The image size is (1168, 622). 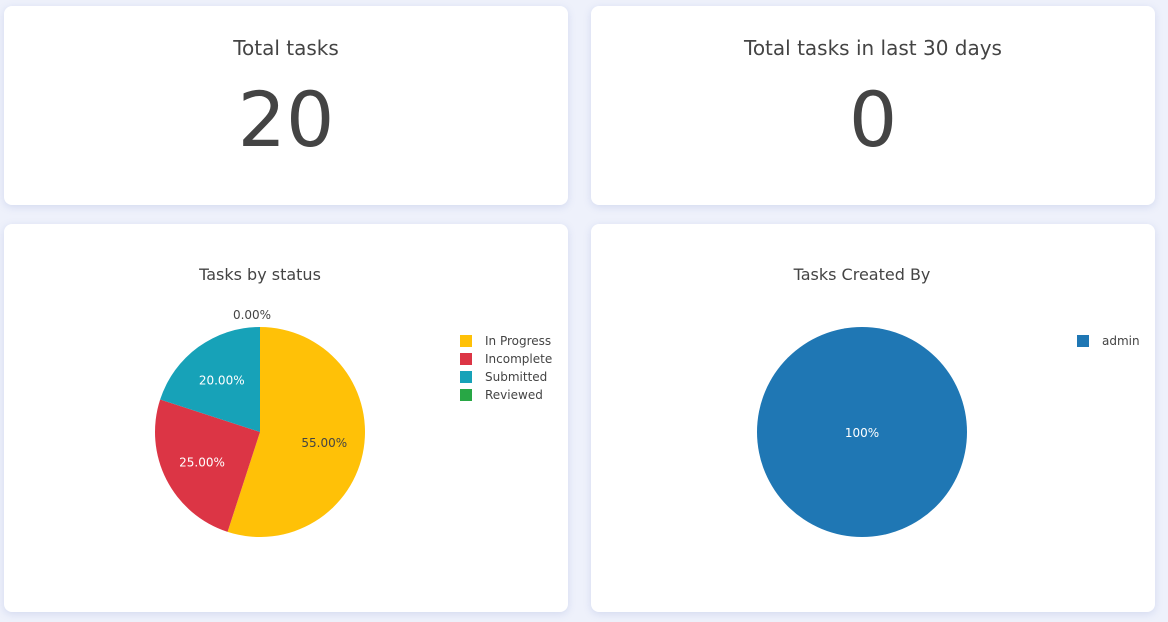 I want to click on legend-label: In Progress, so click(x=518, y=341).